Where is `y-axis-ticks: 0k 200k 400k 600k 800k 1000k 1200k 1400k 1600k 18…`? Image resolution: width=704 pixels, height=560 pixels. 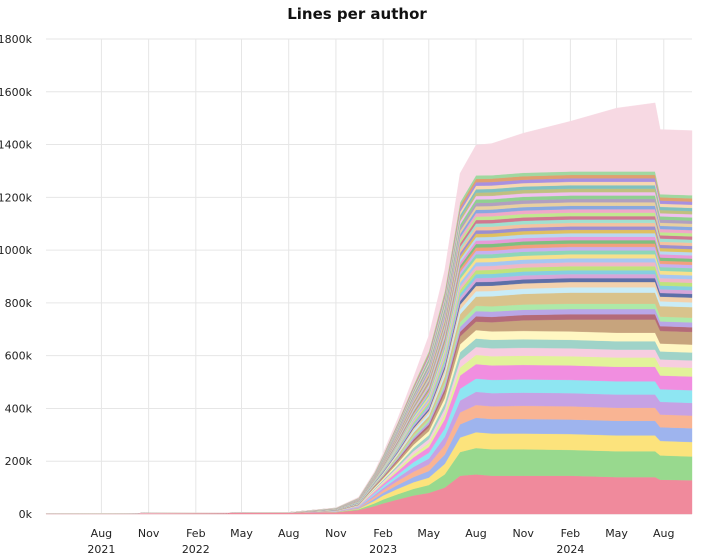
y-axis-ticks: 0k 200k 400k 600k 800k 1000k 1200k 1400k 1600k 18… is located at coordinates (16, 277).